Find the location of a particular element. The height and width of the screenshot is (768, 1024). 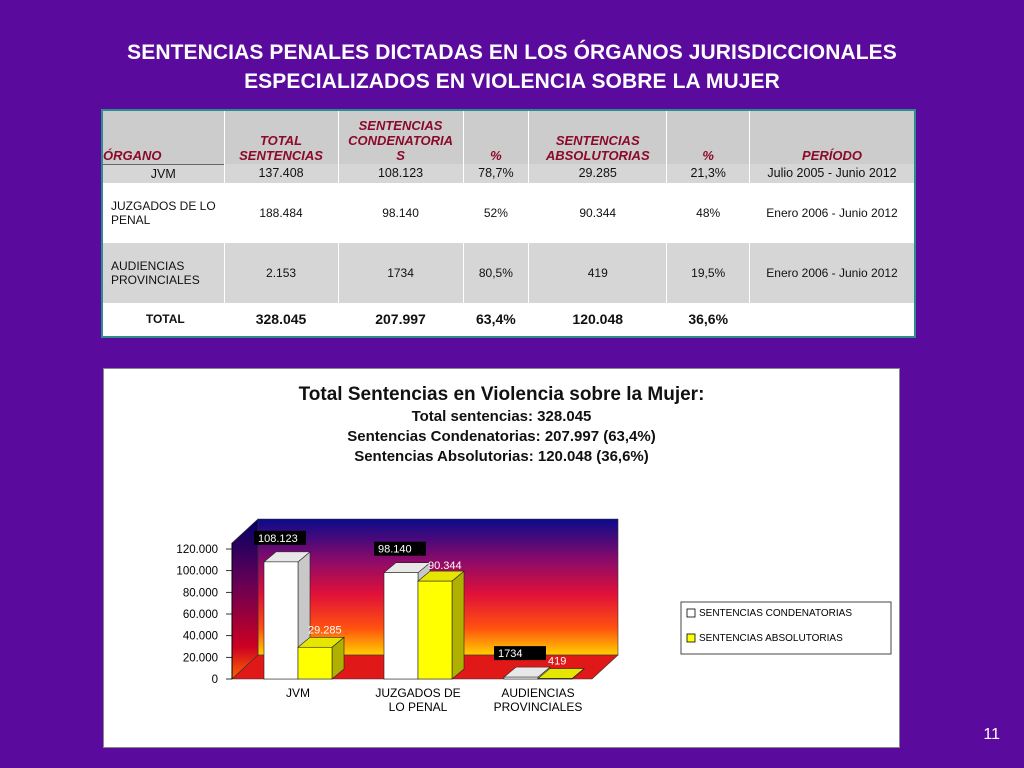

cell-condenatorias: 1734 is located at coordinates (401, 272).